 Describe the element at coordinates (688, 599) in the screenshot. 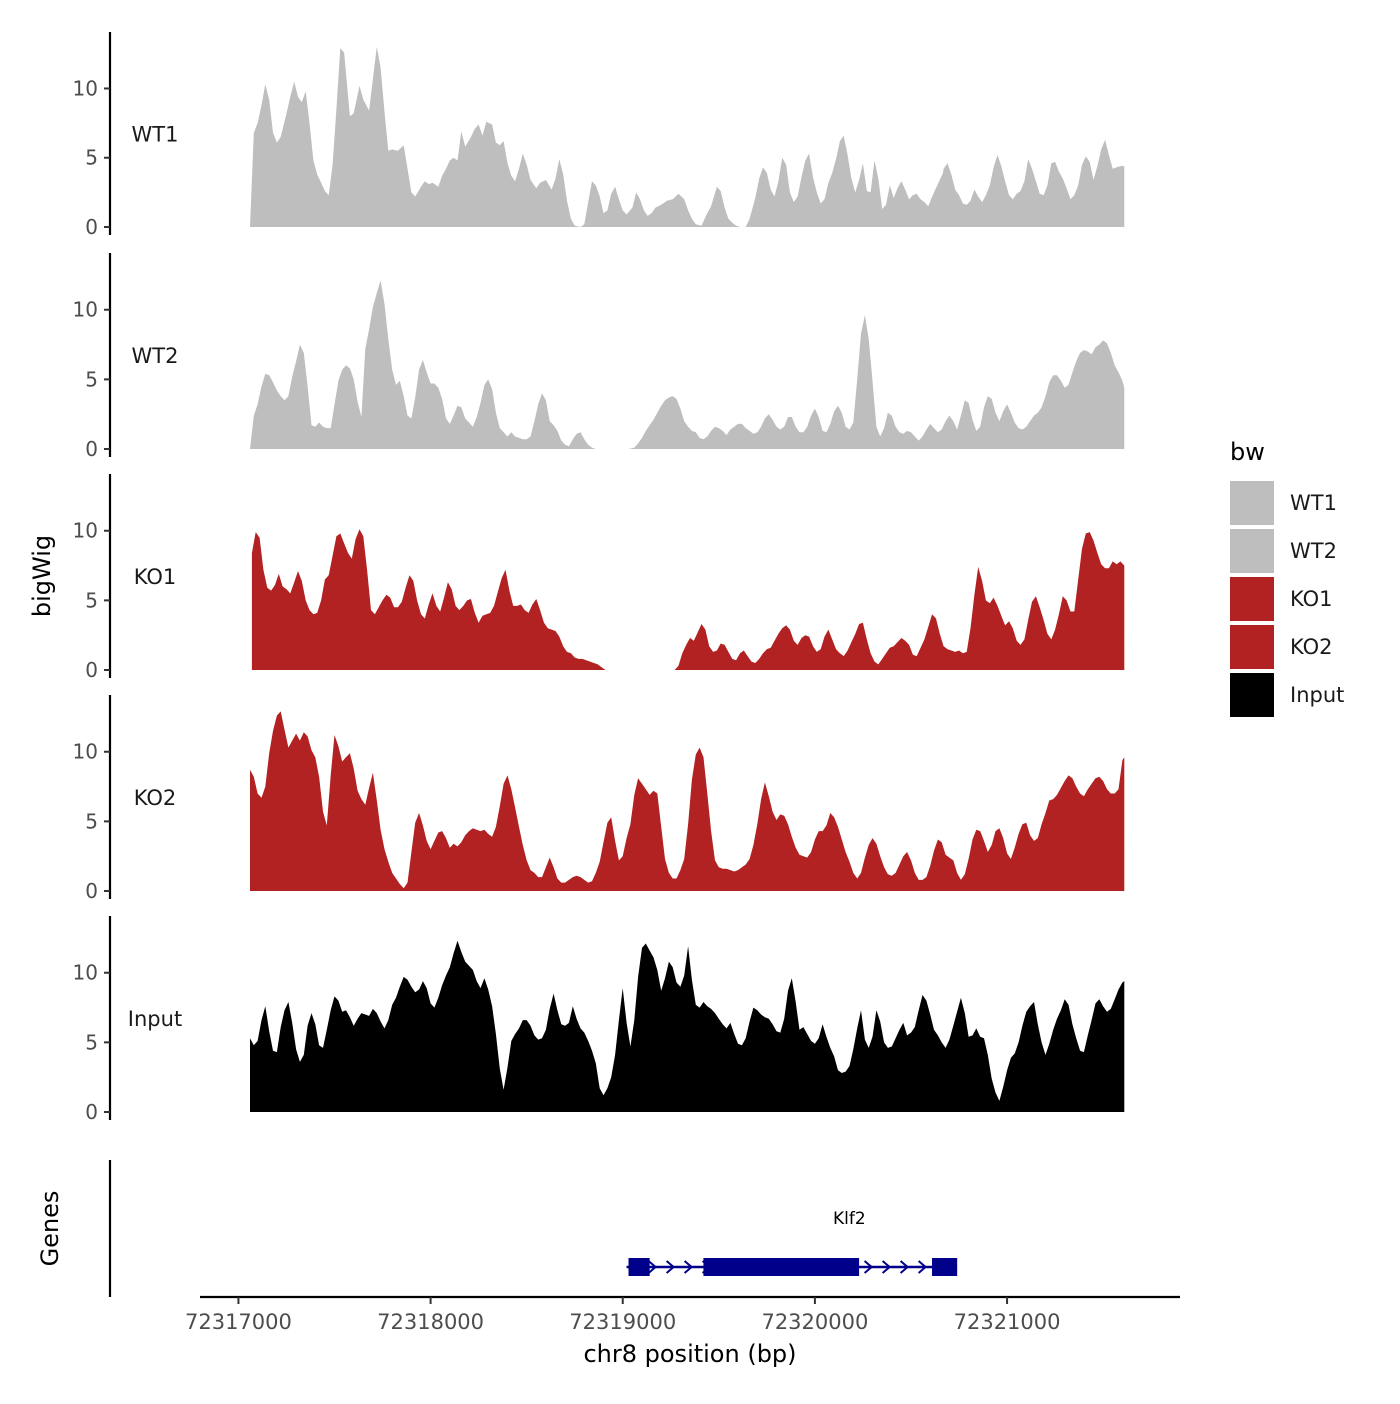

I see `area-ko1` at that location.